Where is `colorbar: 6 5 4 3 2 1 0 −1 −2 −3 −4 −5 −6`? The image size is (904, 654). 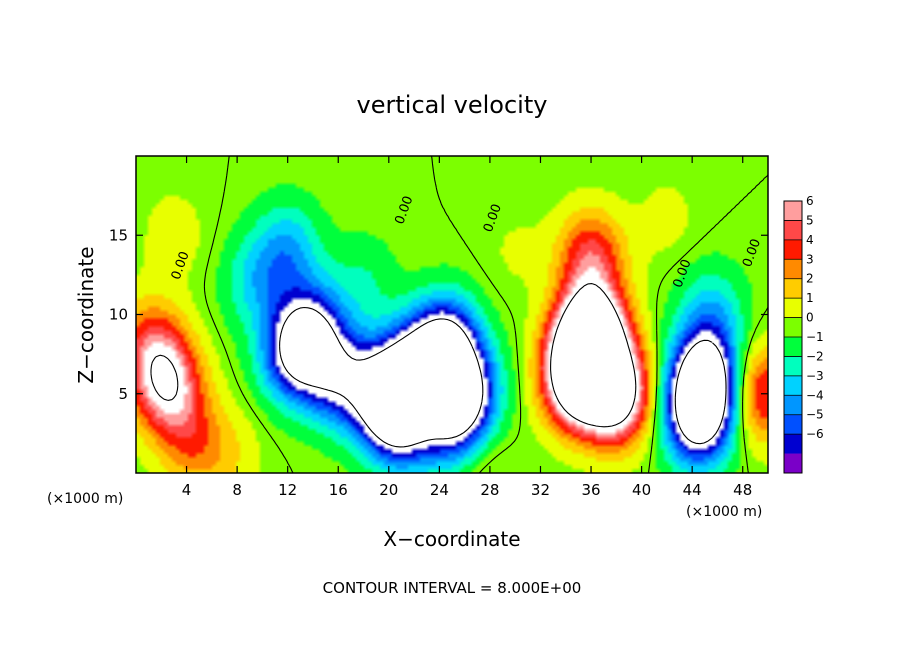 colorbar: 6 5 4 3 2 1 0 −1 −2 −3 −4 −5 −6 is located at coordinates (803, 334).